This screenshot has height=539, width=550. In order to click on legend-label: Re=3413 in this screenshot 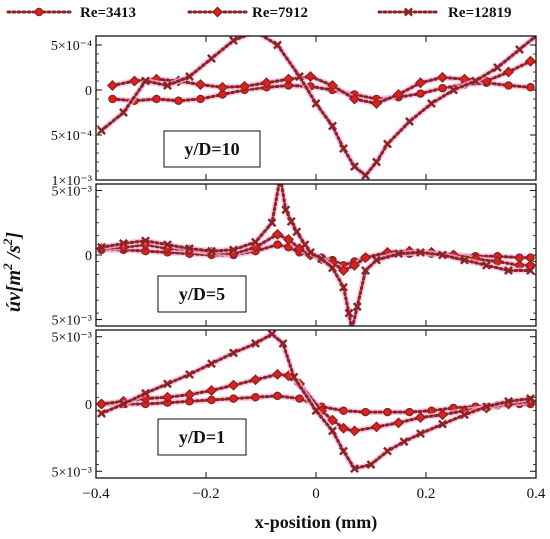, I will do `click(108, 13)`.